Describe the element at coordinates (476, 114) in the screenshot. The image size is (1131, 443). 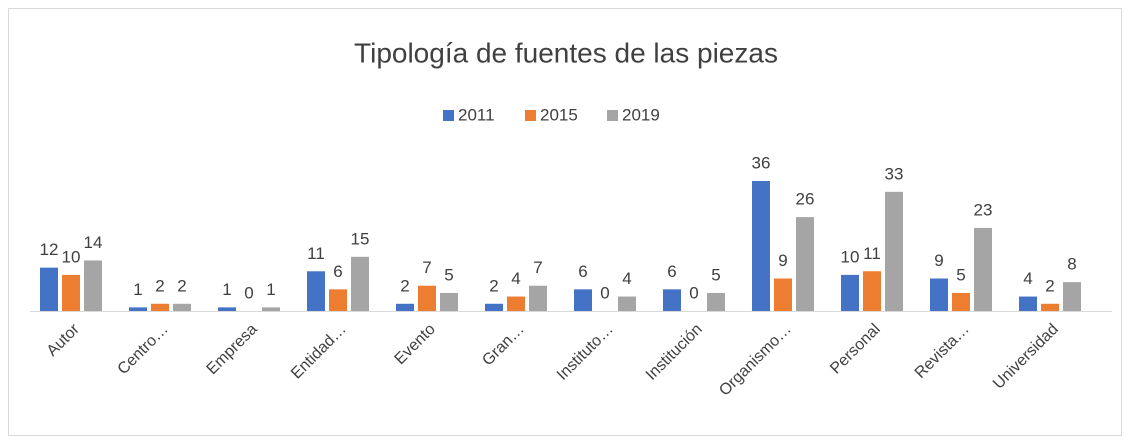
I see `legend-label: 2011` at that location.